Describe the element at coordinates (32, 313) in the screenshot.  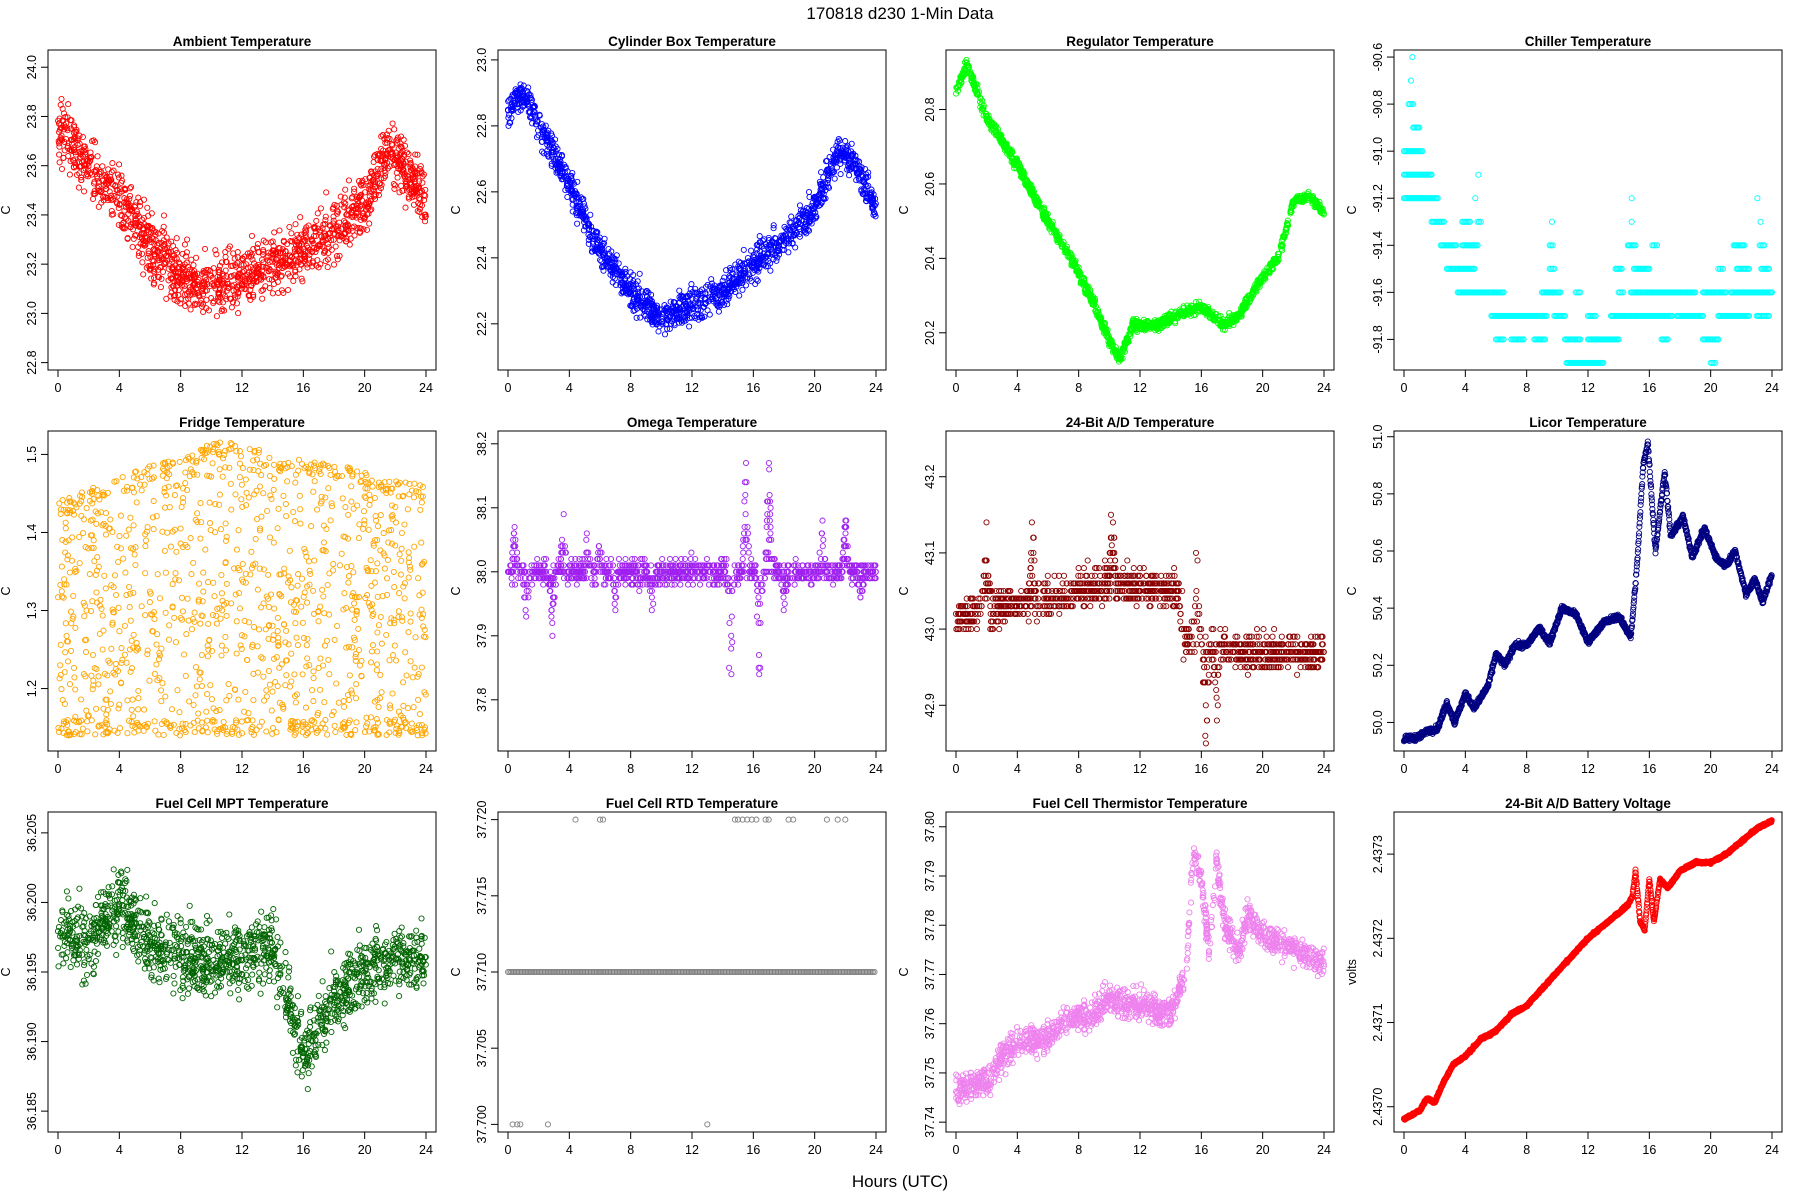
I see `y-tick-label: 23.0` at that location.